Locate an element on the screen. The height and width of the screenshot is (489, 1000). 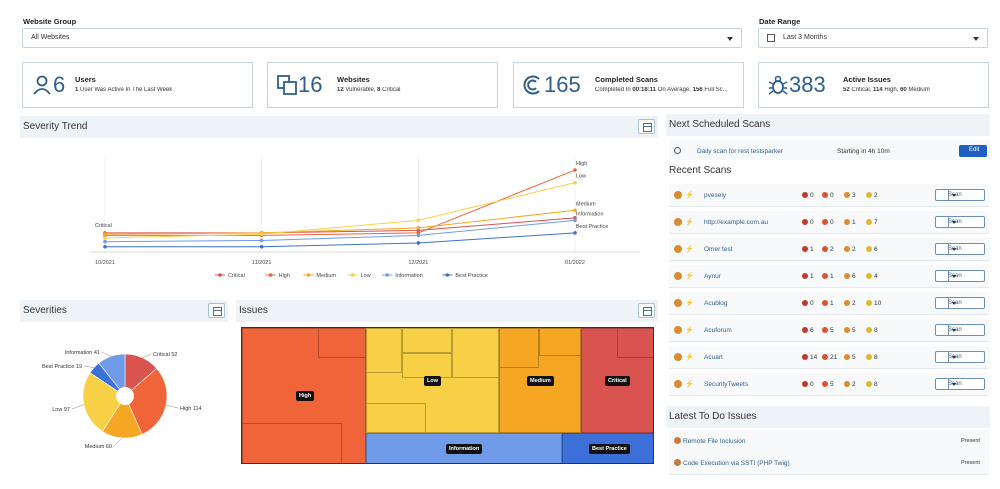
treemap-label-best-practice: Best Practice is located at coordinates (609, 449).